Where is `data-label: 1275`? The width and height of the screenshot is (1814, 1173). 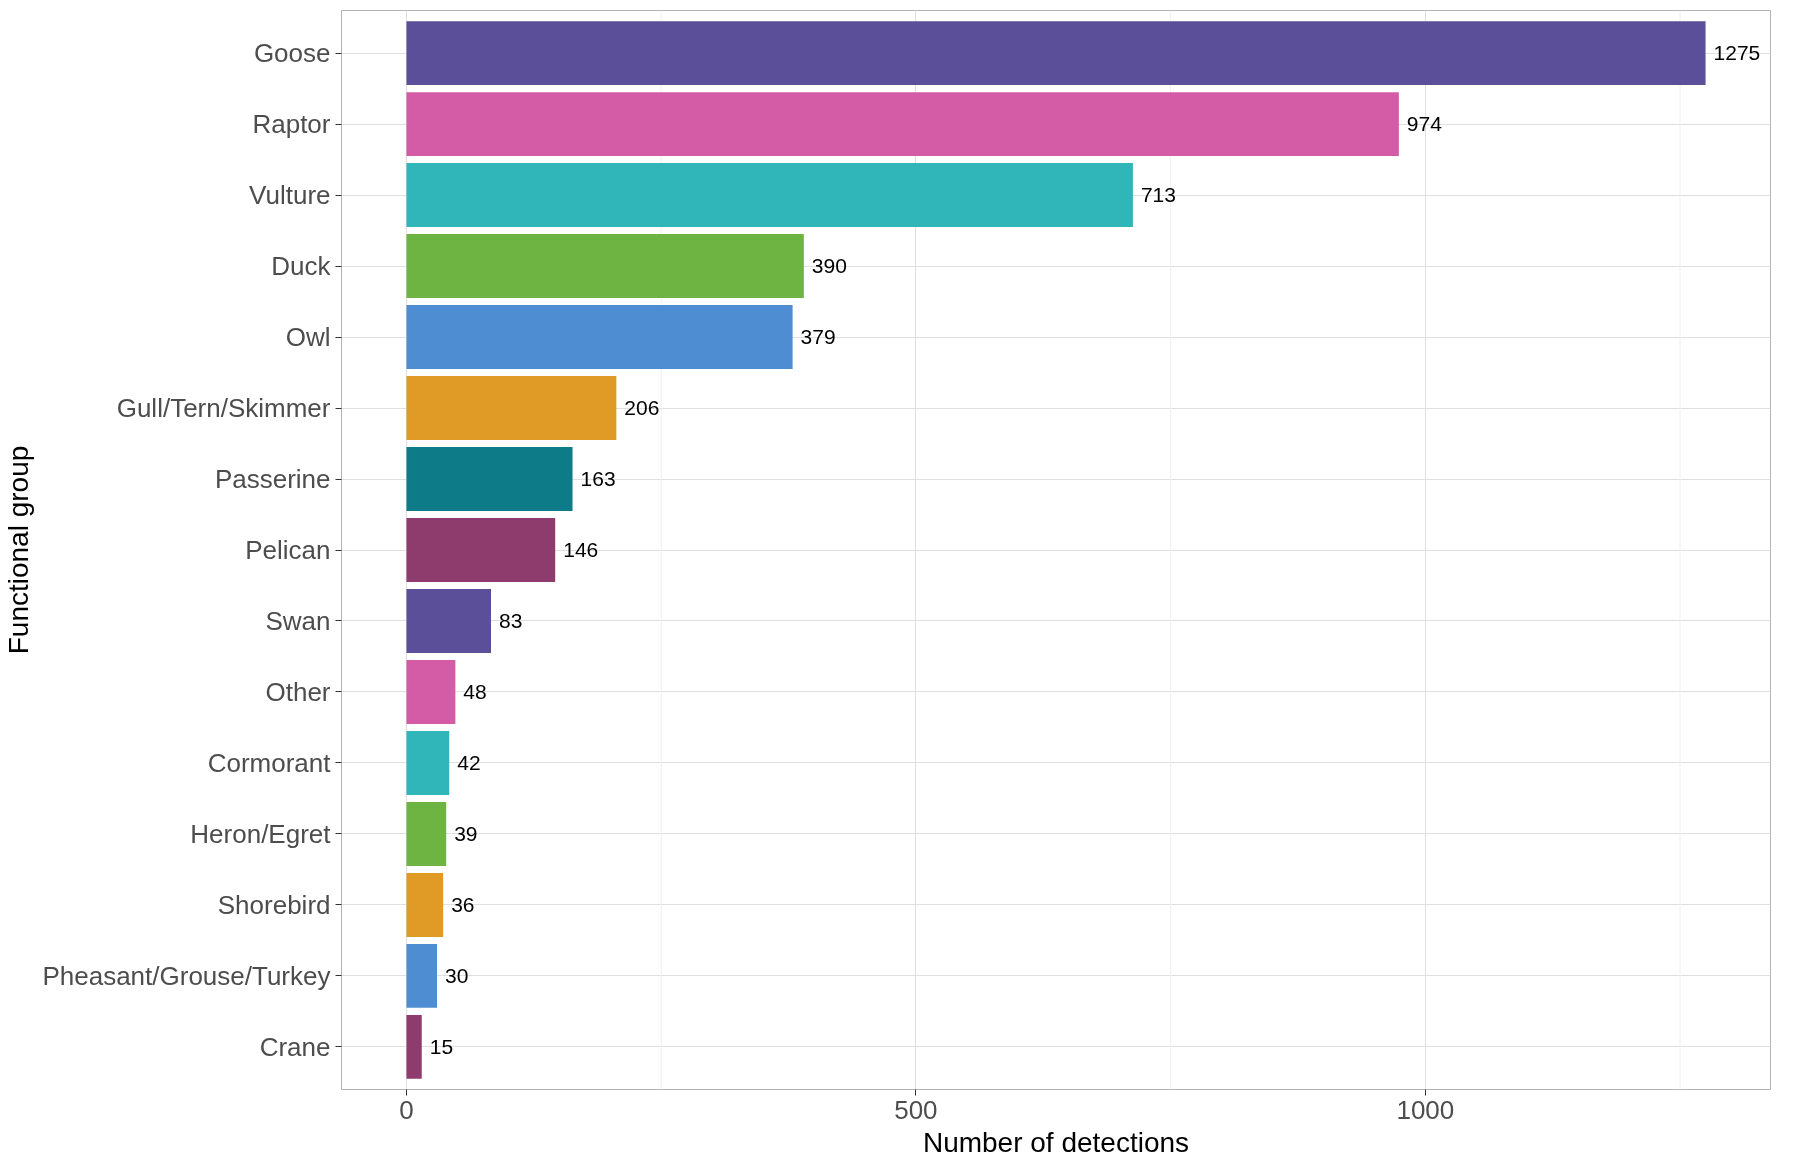 data-label: 1275 is located at coordinates (1737, 53).